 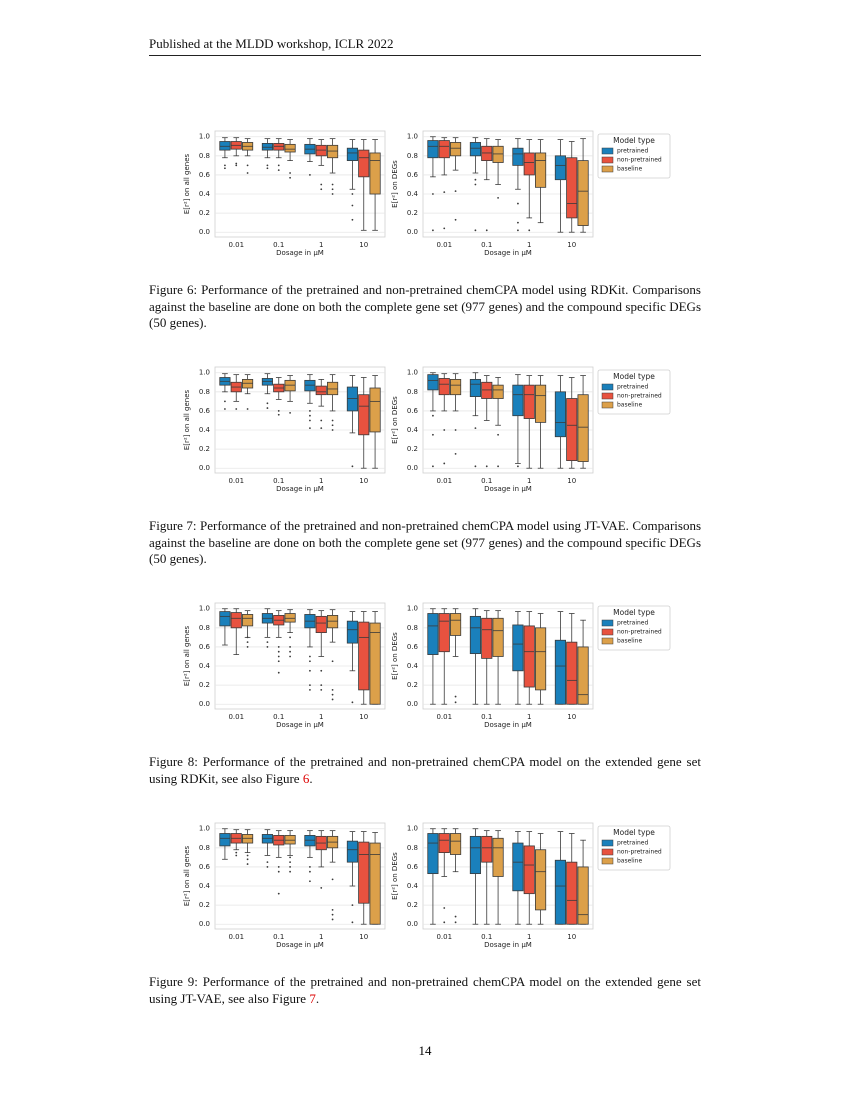 What do you see at coordinates (425, 1050) in the screenshot?
I see `page-number: 14` at bounding box center [425, 1050].